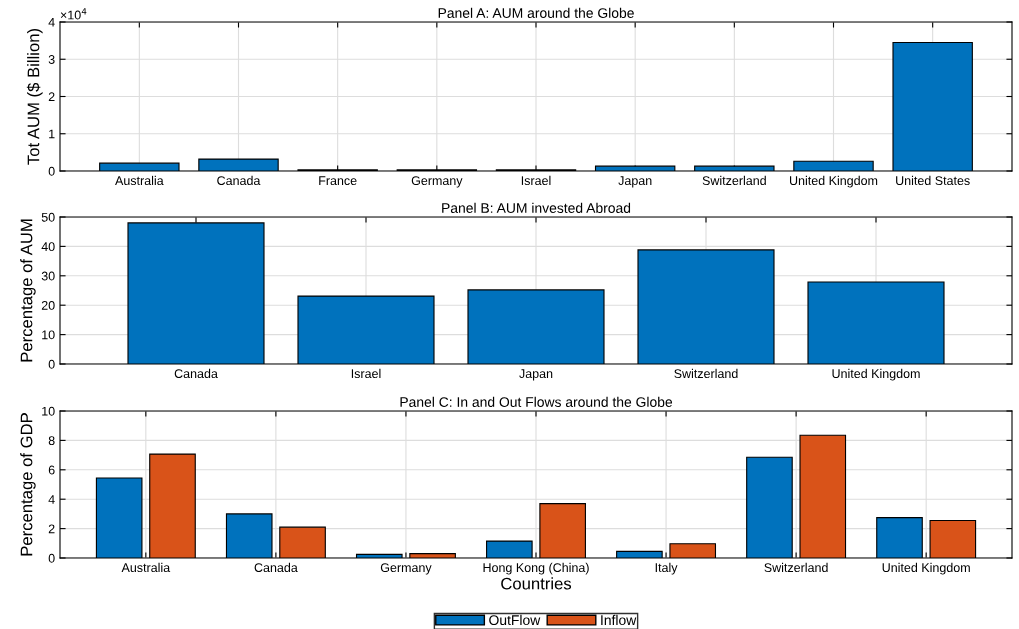 This screenshot has height=629, width=1019. I want to click on y-tick-label: 20, so click(48, 305).